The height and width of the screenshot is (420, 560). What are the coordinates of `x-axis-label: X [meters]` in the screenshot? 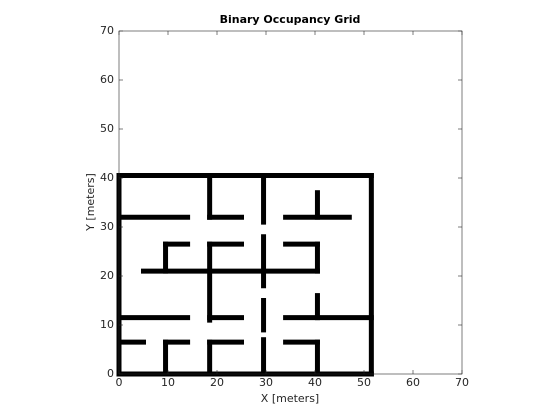 It's located at (290, 398).